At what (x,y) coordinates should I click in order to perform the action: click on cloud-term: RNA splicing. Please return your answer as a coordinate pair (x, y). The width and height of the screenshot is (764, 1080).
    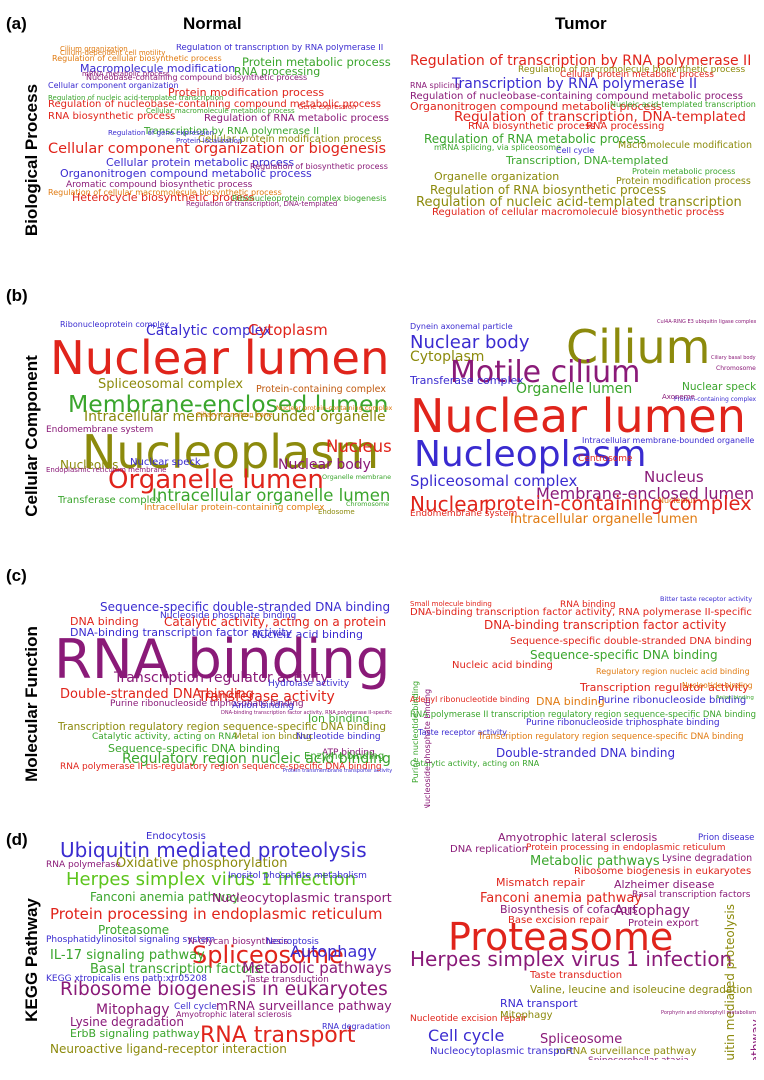
    Looking at the image, I should click on (435, 85).